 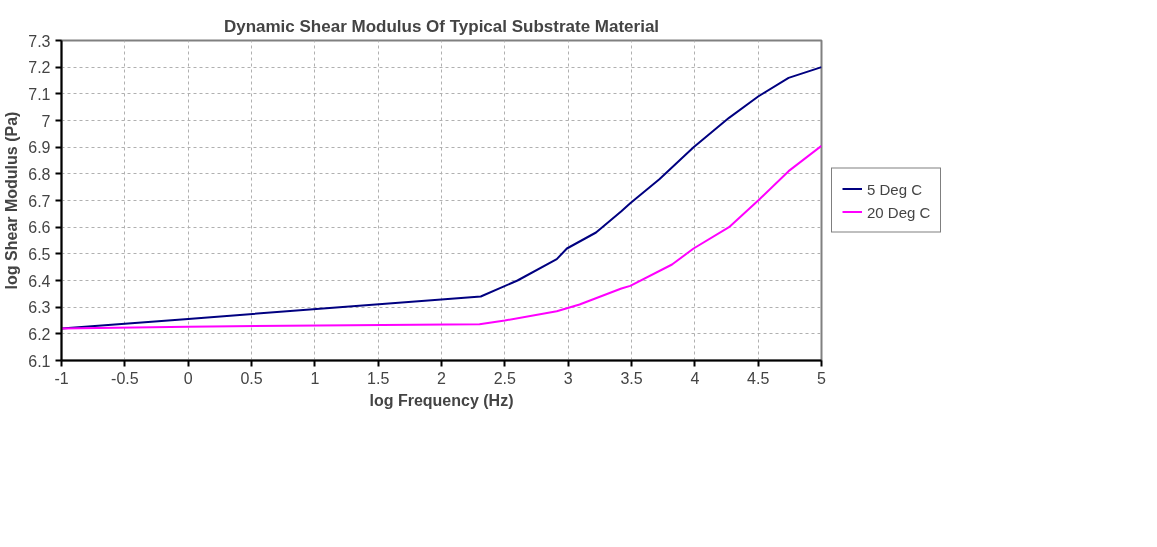 I want to click on y-tick-label: 6.7, so click(x=39, y=201).